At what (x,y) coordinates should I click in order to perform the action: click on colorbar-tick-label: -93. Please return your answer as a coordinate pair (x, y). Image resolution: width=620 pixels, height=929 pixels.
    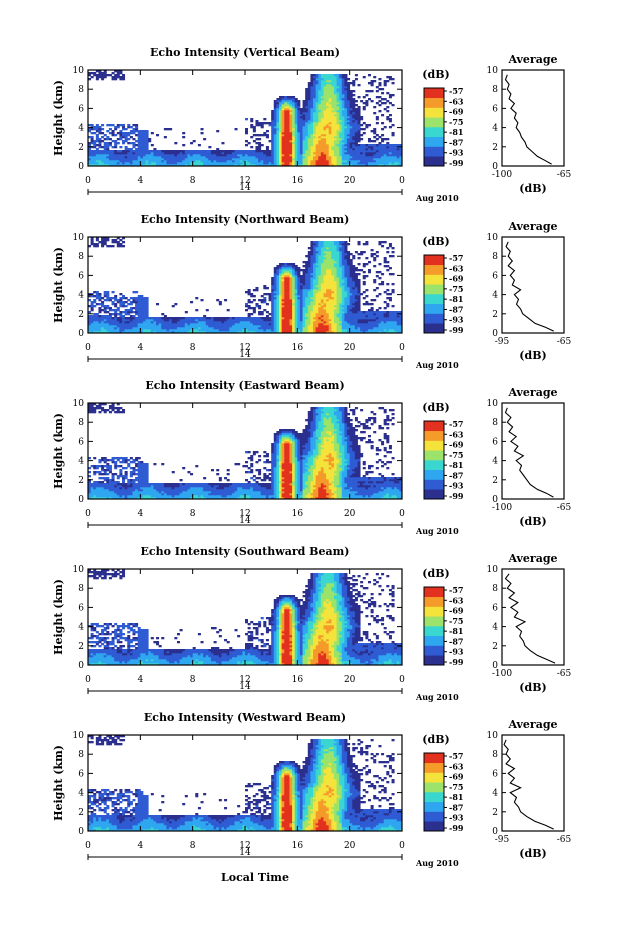
    Looking at the image, I should click on (456, 153).